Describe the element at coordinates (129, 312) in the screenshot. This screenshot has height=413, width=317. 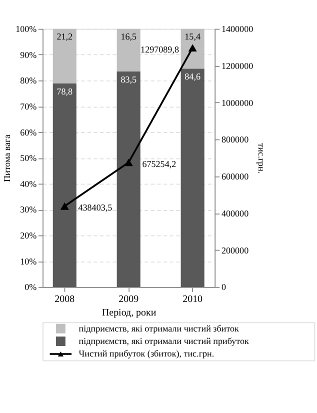
I see `x-axis-title: Період, роки` at that location.